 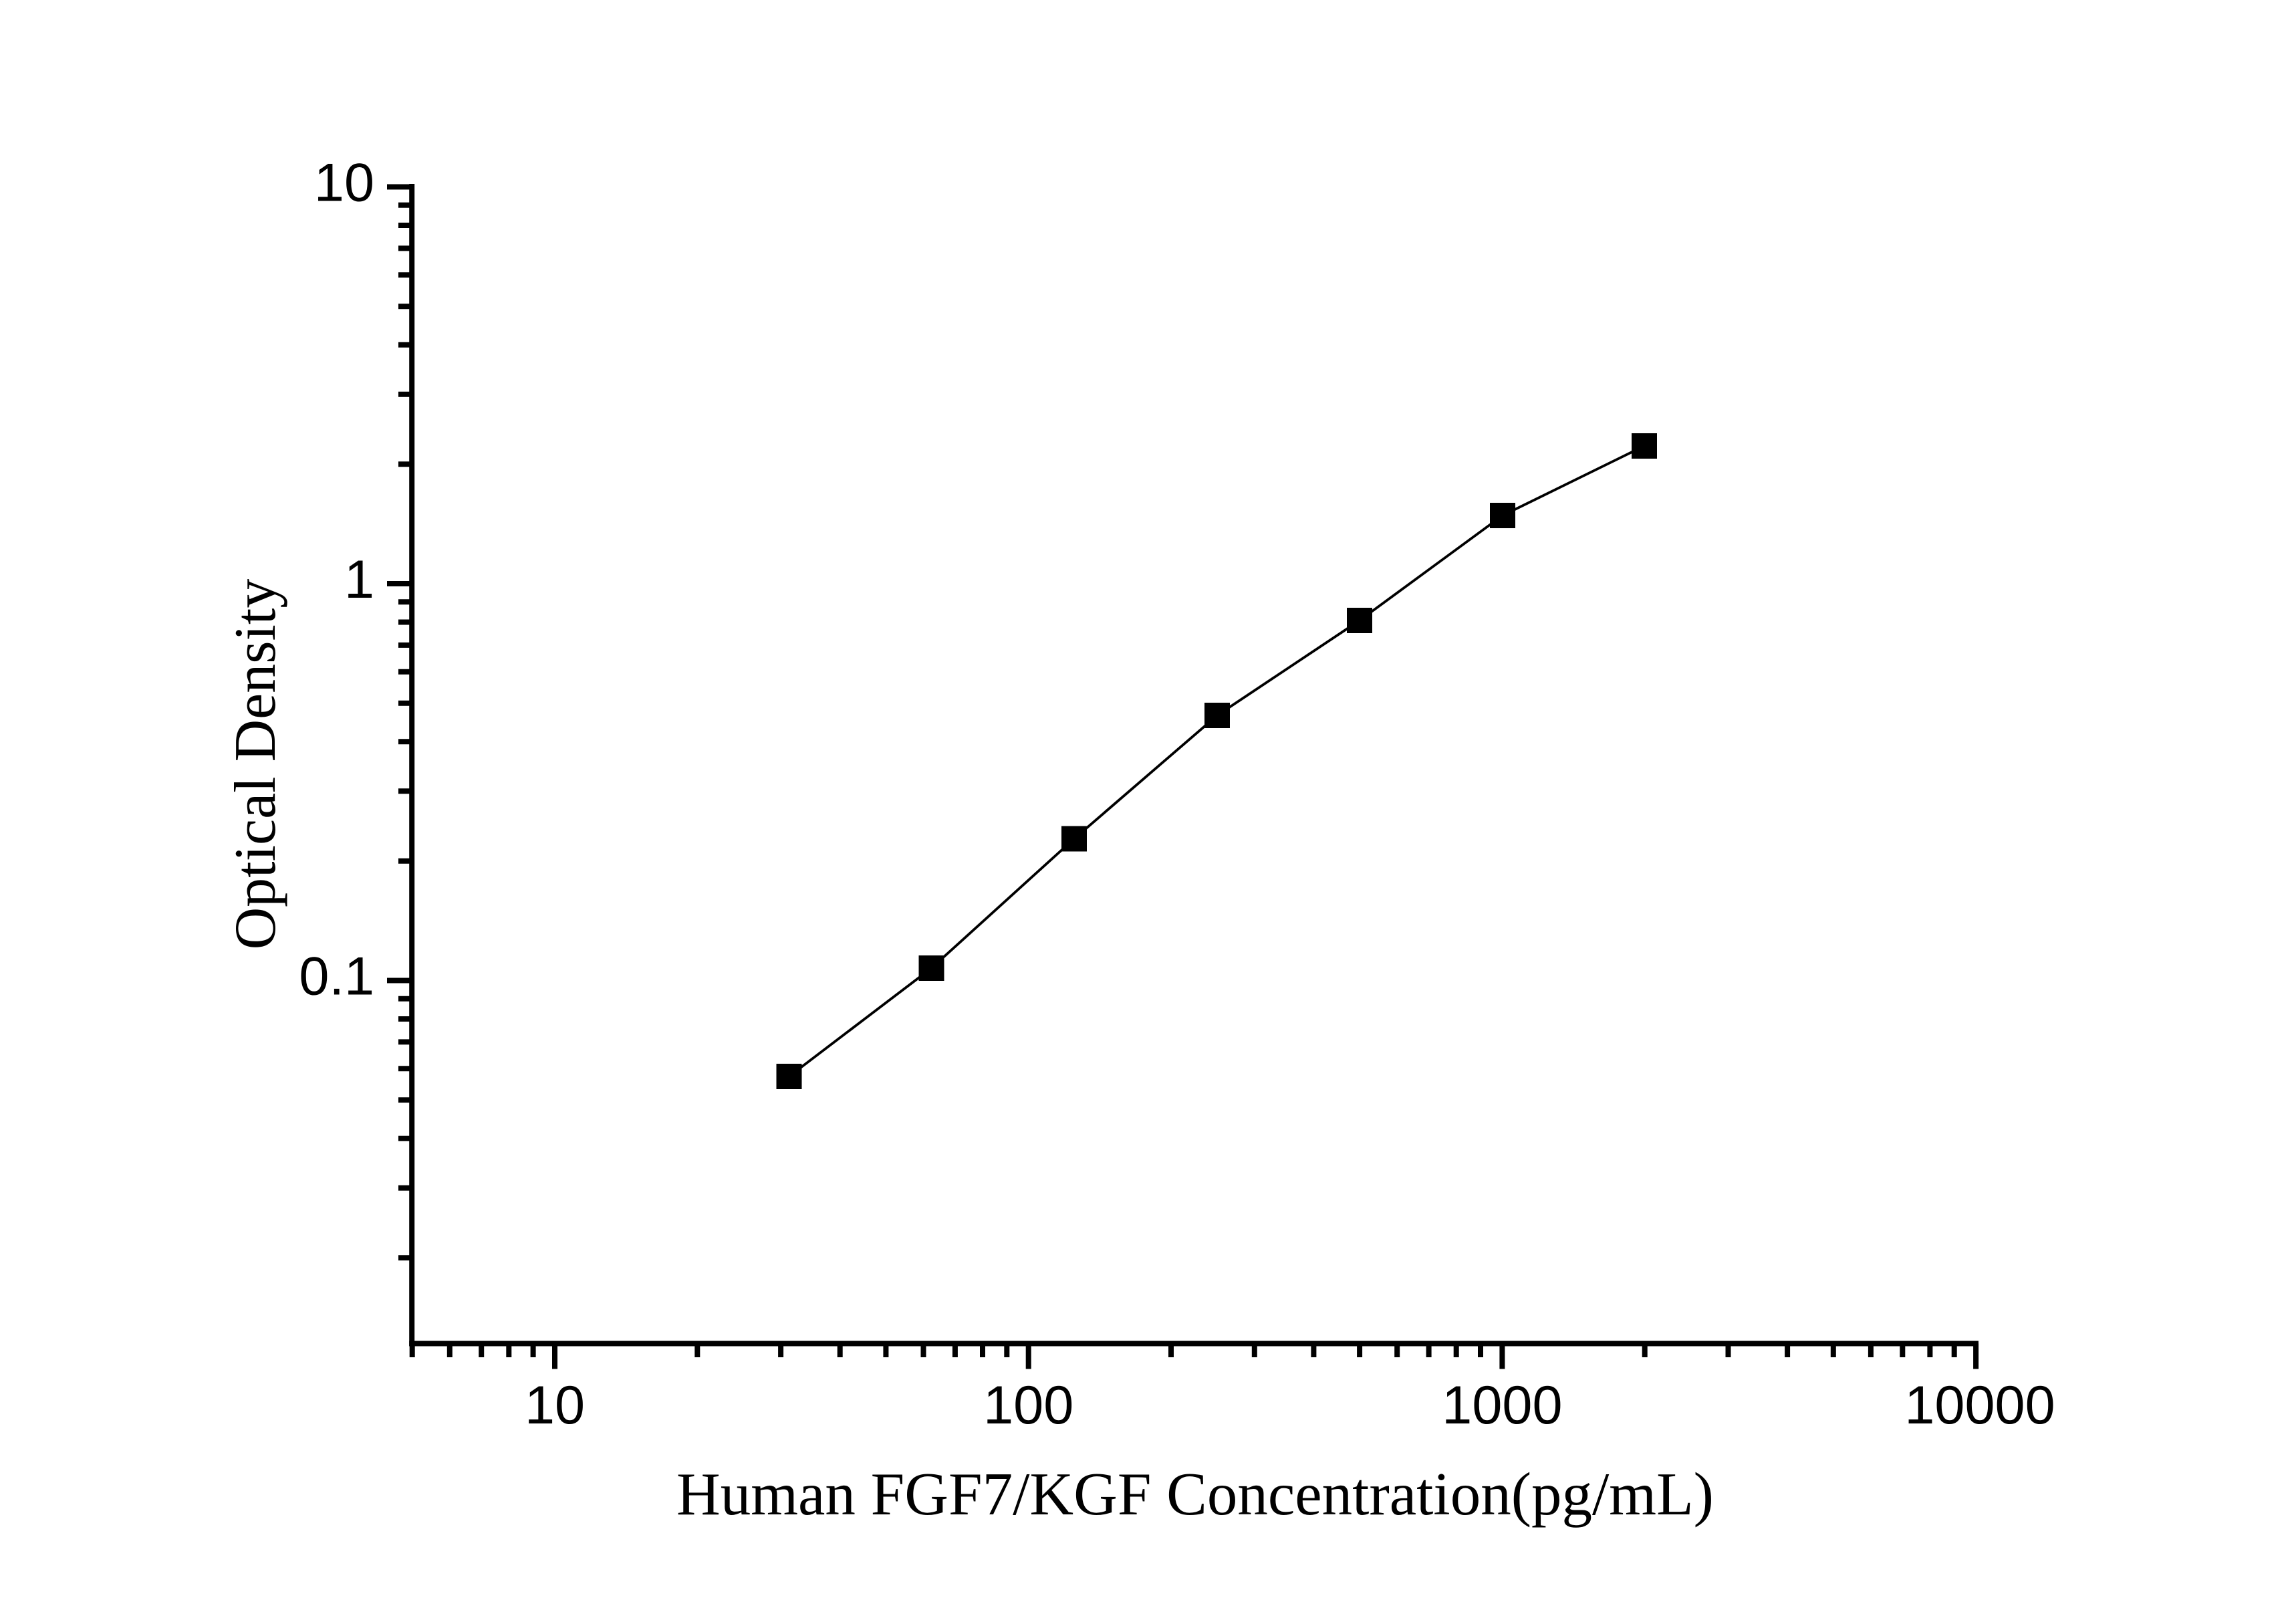 I want to click on svg-text:Human FGF7/KGF Concentration(p: Human FGF7/KGF Concentration(pg/mL), so click(x=1195, y=1494).